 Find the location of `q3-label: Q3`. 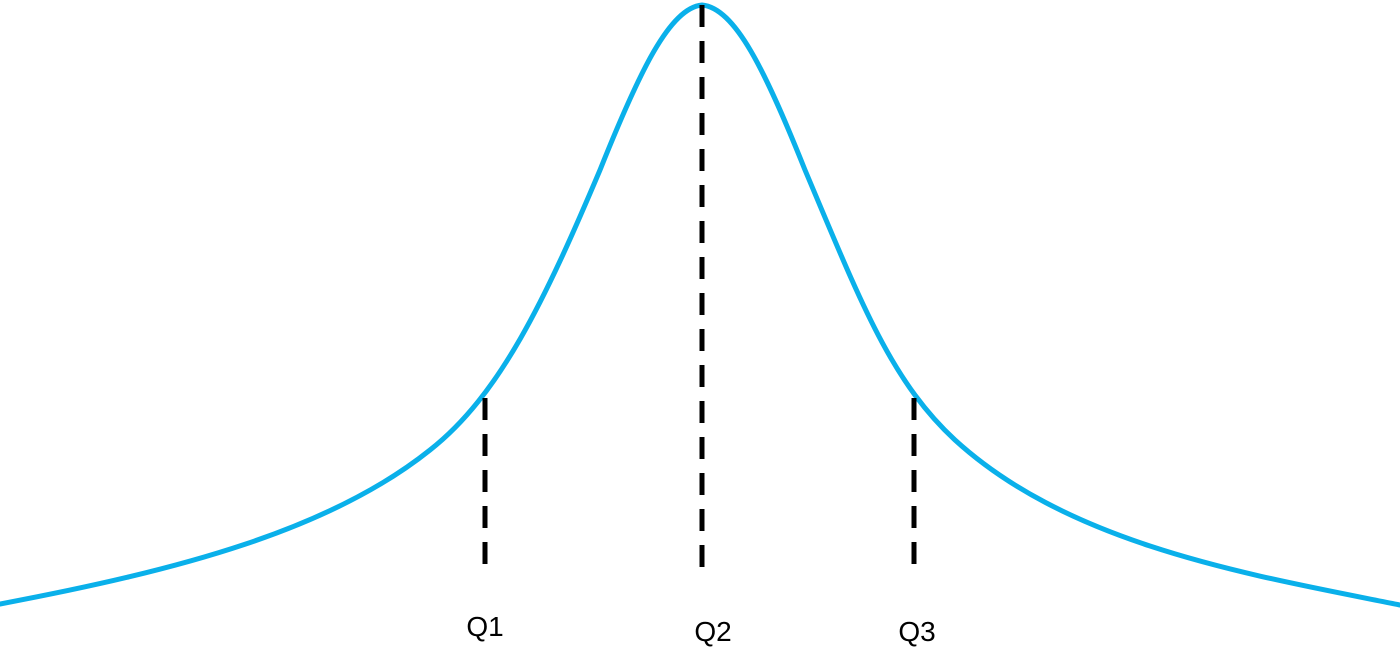

q3-label: Q3 is located at coordinates (916, 631).